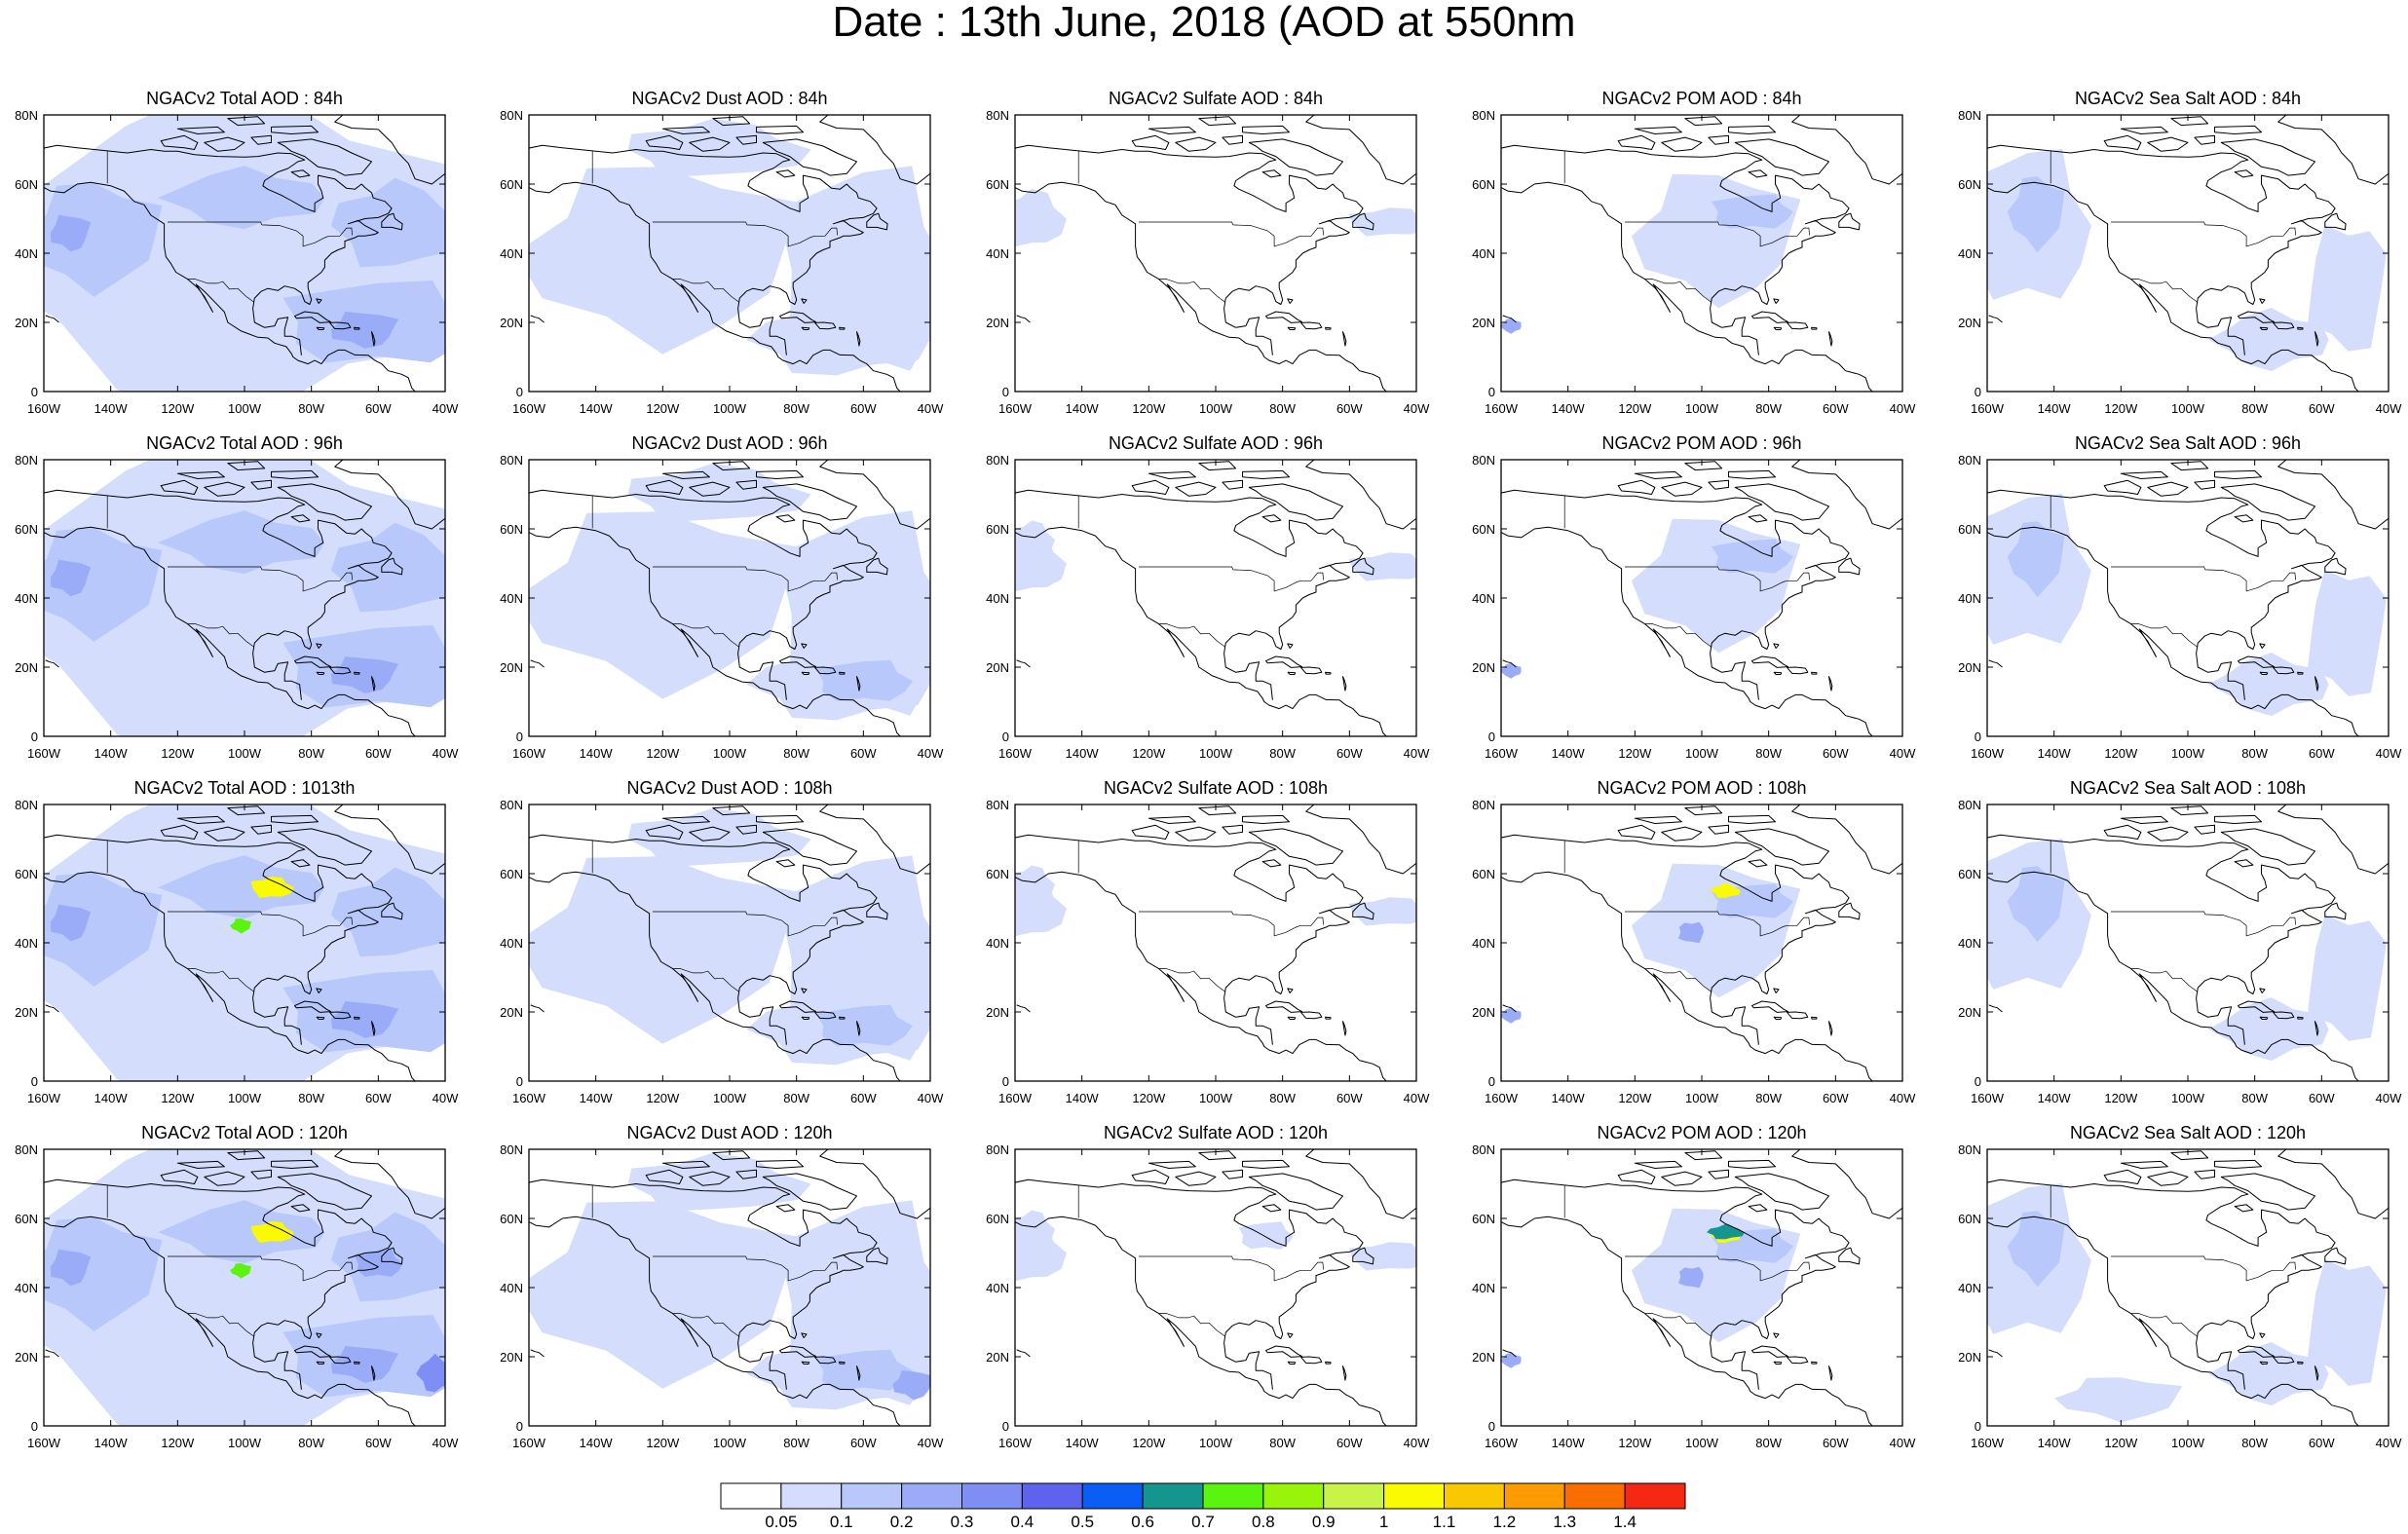 Image resolution: width=2408 pixels, height=1534 pixels. Describe the element at coordinates (1324, 1521) in the screenshot. I see `colorbar-label: 0.9` at that location.